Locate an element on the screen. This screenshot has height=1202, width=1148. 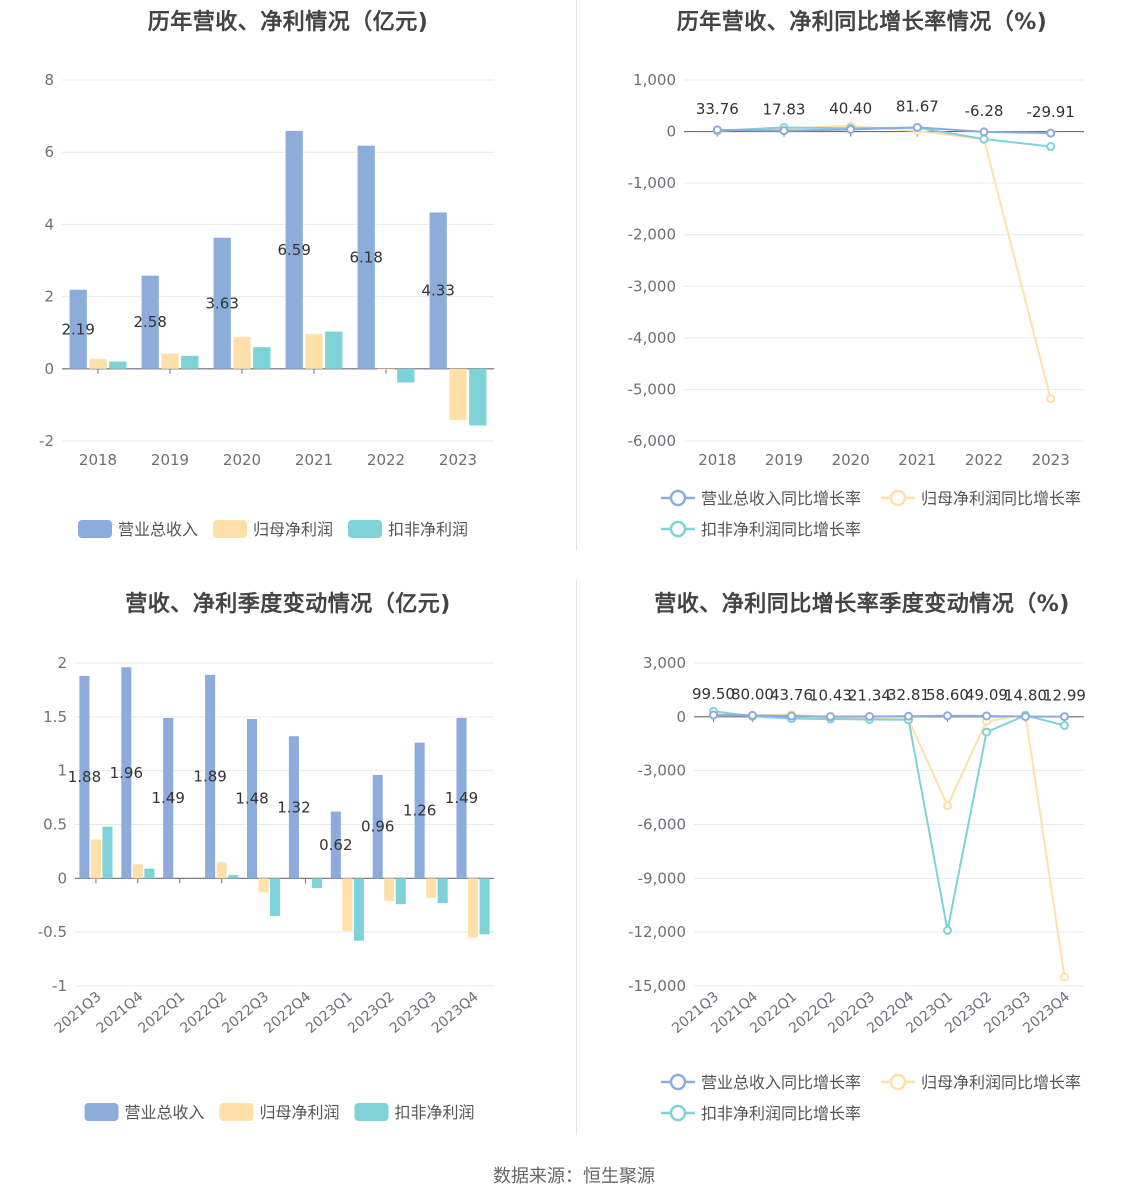
x-tick-label: 2020 is located at coordinates (851, 460).